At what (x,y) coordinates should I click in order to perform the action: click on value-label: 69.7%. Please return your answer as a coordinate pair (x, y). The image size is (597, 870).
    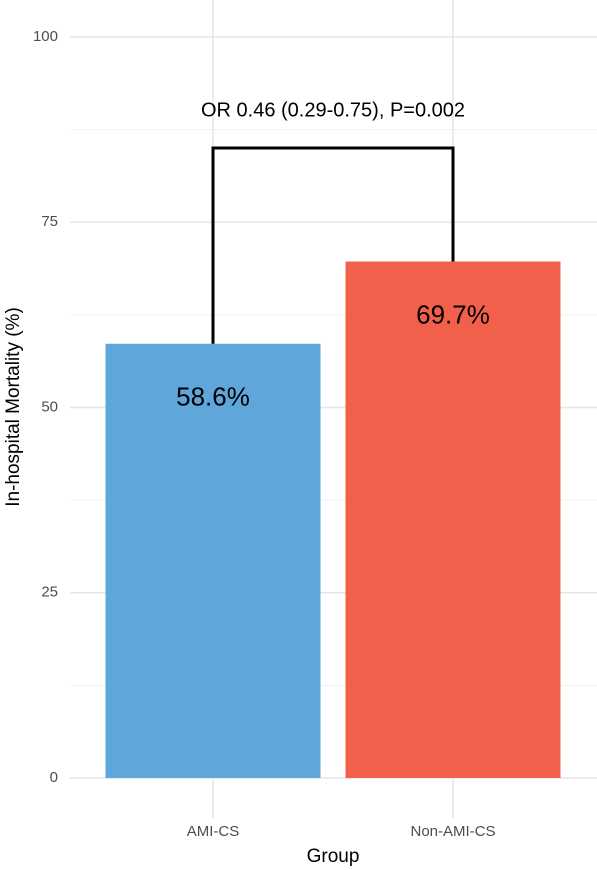
    Looking at the image, I should click on (453, 314).